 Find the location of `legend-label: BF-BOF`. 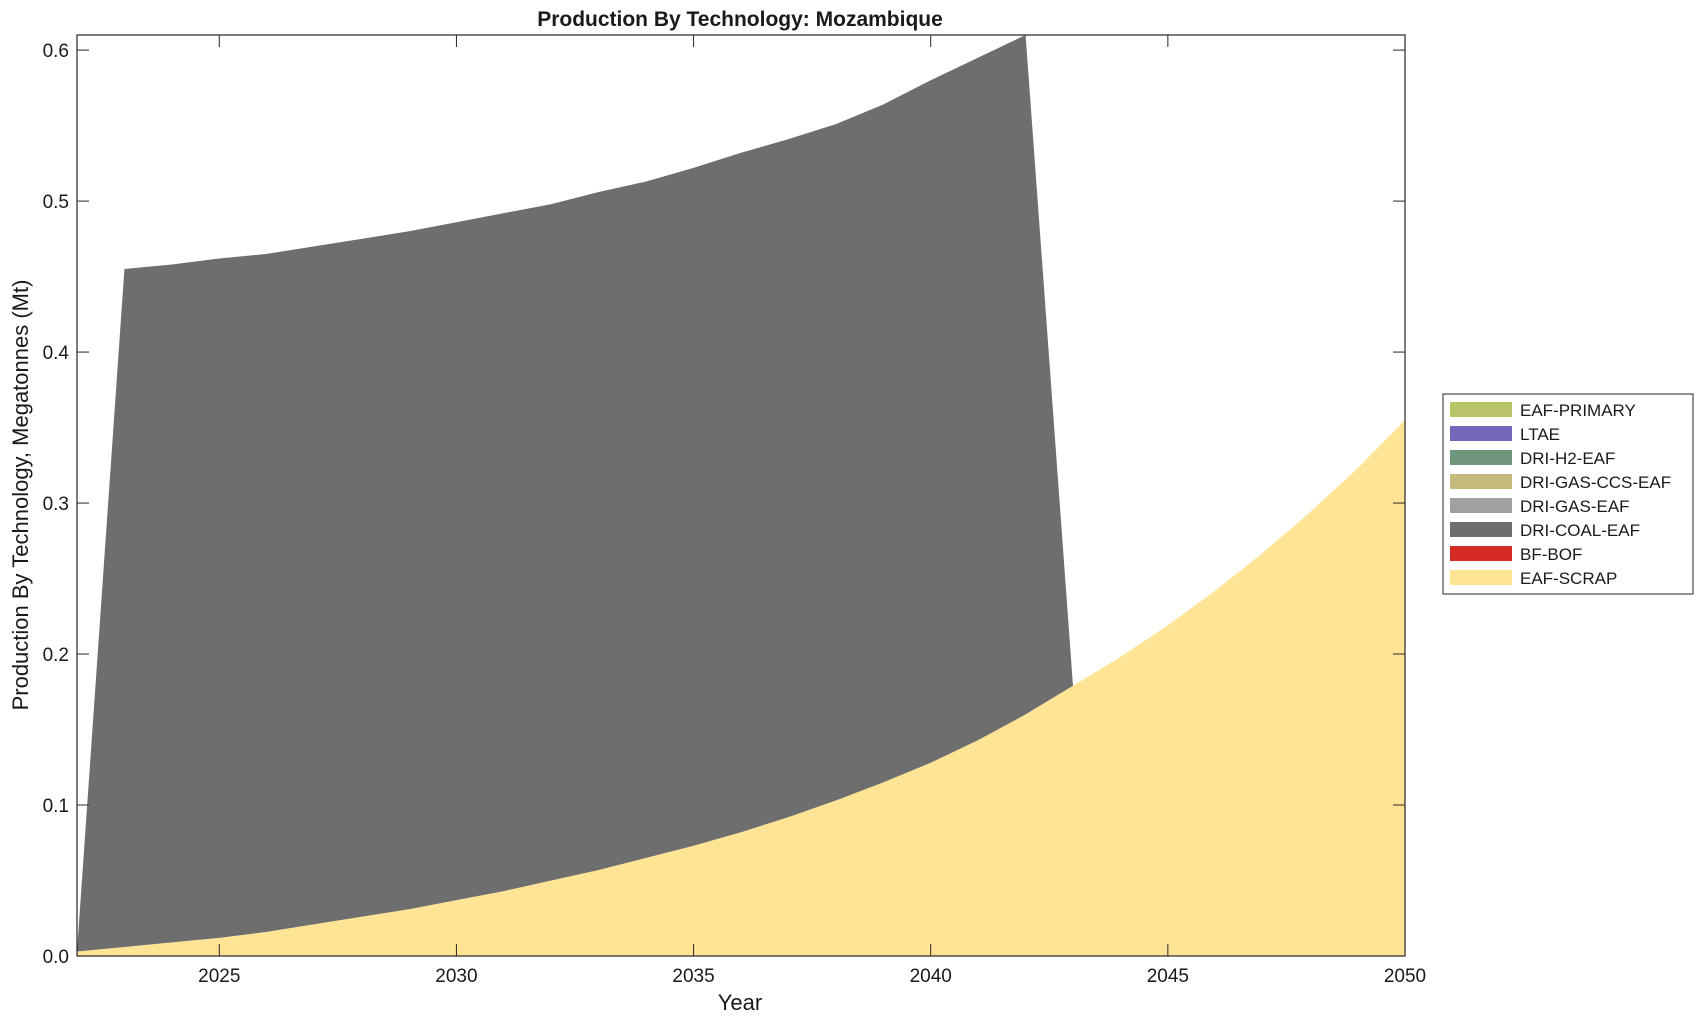

legend-label: BF-BOF is located at coordinates (1551, 554).